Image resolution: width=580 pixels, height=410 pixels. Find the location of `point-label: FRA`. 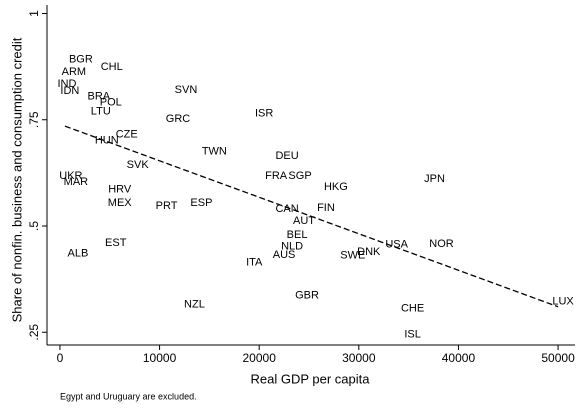

point-label: FRA is located at coordinates (276, 176).